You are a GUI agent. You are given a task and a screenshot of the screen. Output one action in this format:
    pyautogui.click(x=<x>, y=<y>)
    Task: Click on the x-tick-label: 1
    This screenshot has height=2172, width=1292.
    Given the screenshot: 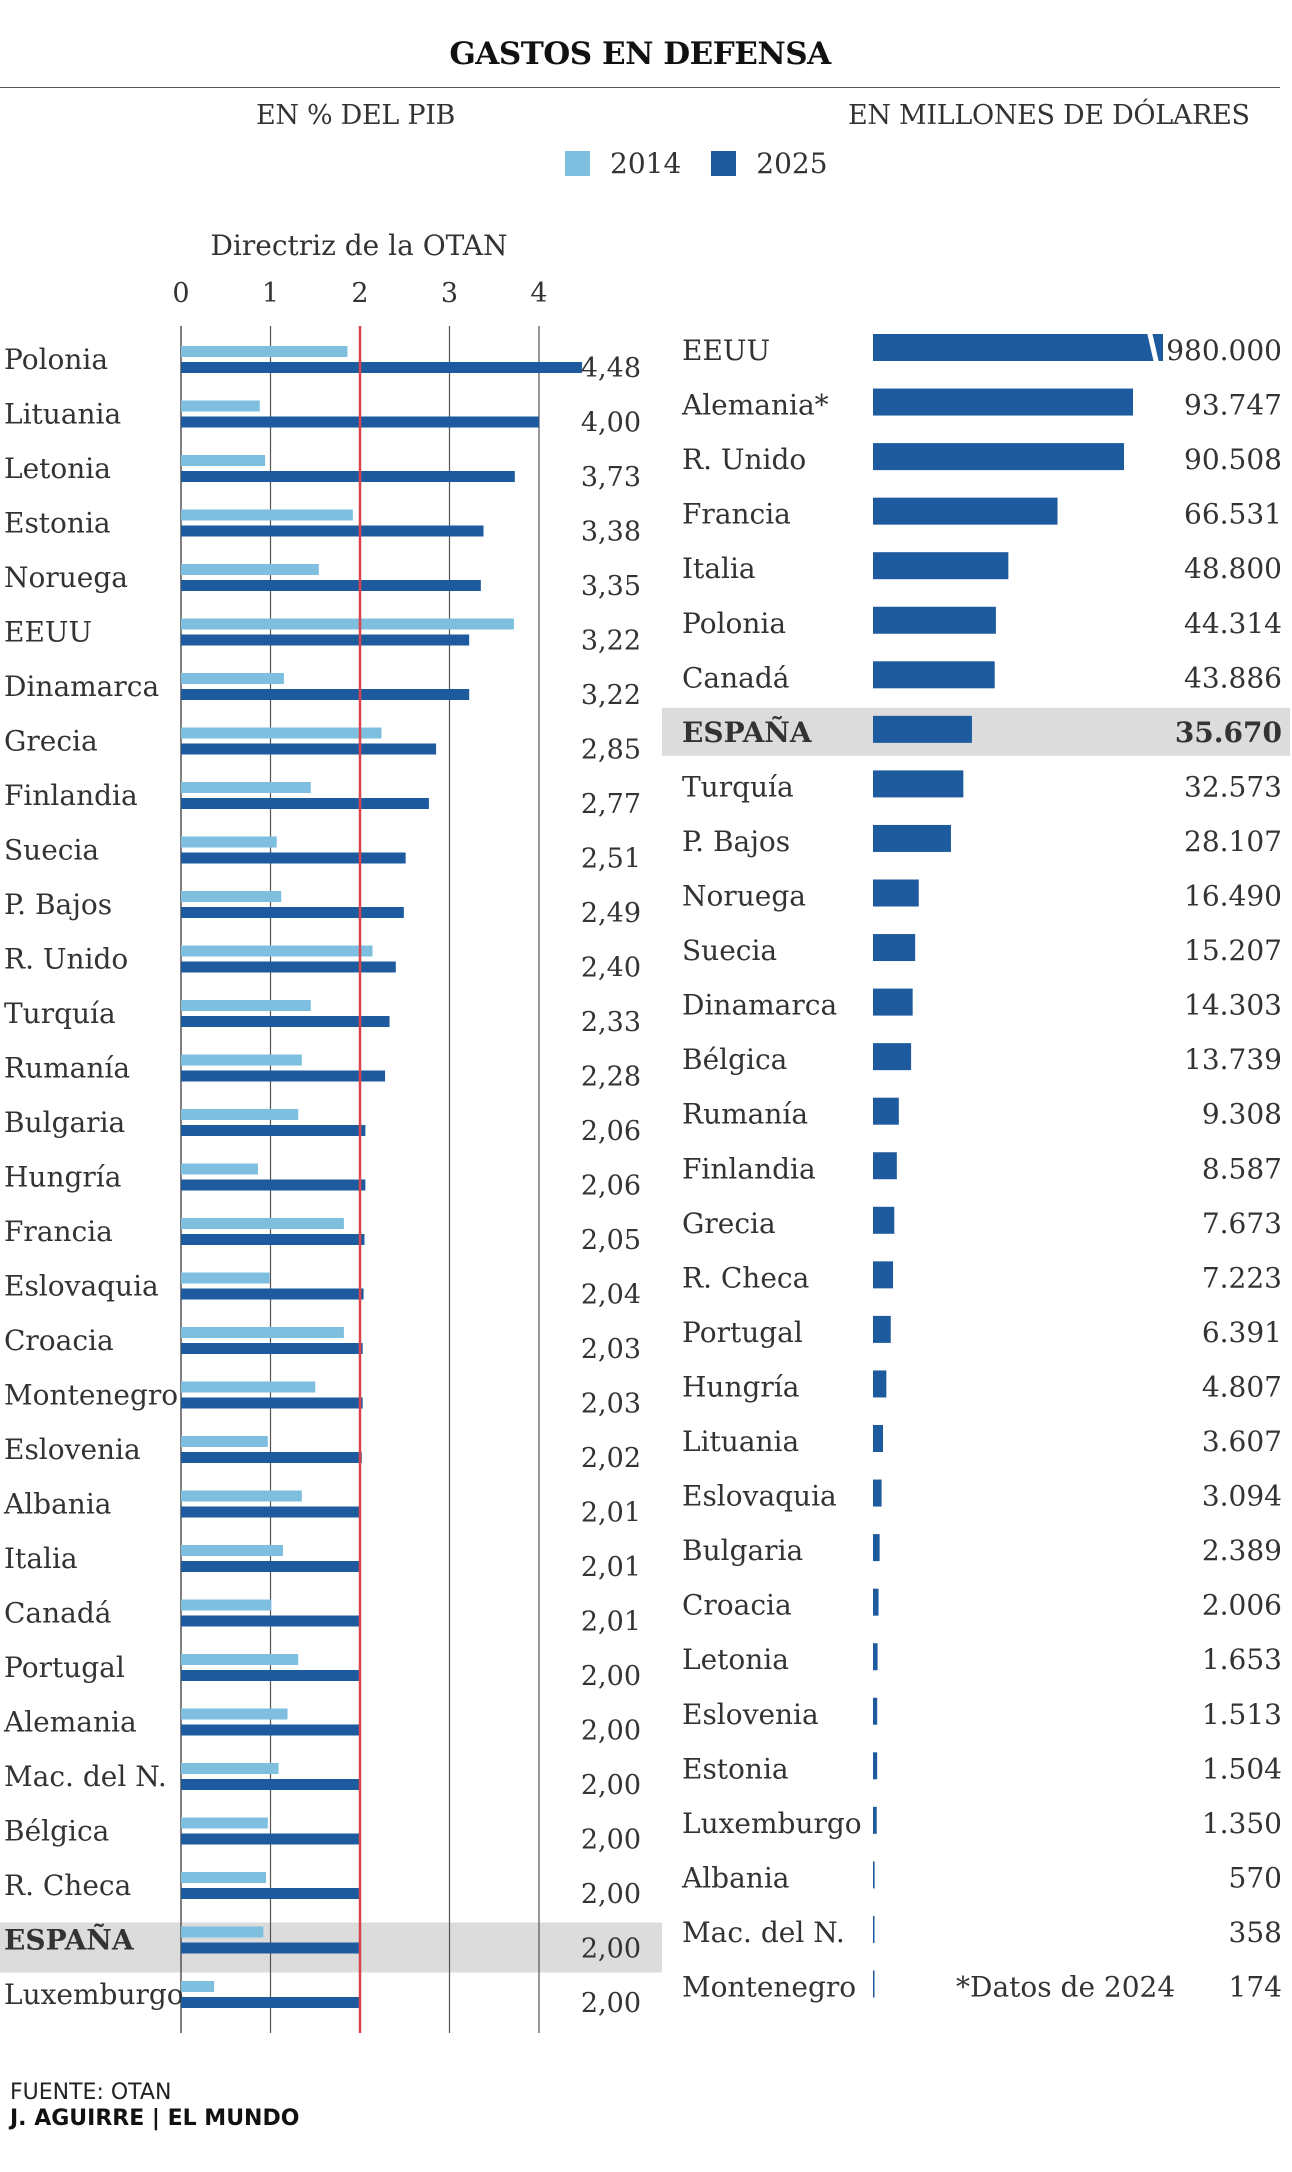 What is the action you would take?
    pyautogui.click(x=270, y=293)
    